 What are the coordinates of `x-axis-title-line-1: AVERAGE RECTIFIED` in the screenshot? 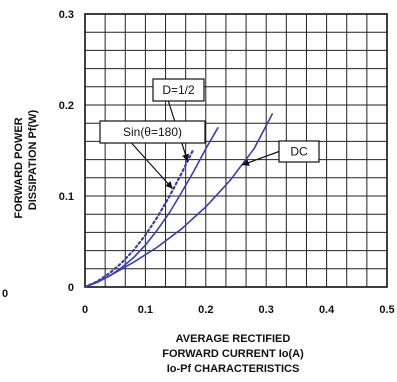 It's located at (233, 339).